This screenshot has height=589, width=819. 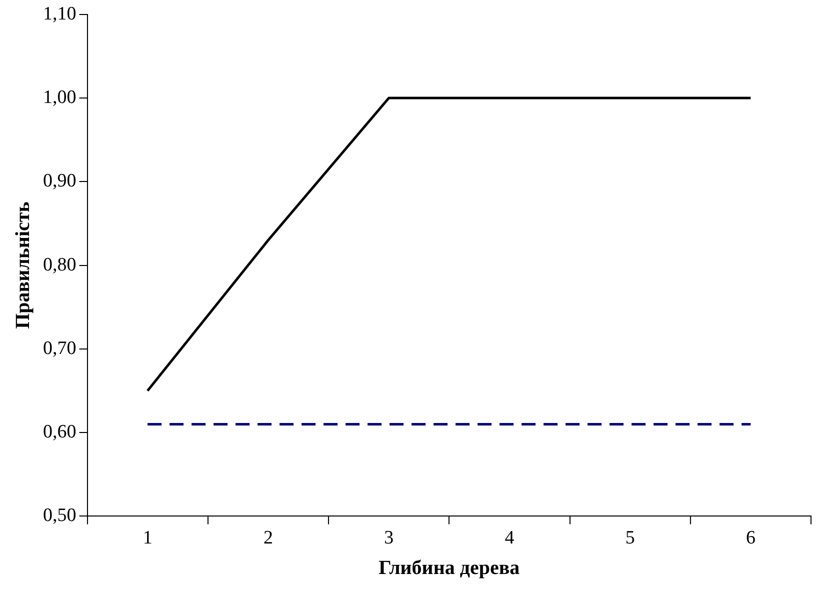 I want to click on x-tick-label: 2, so click(x=268, y=538).